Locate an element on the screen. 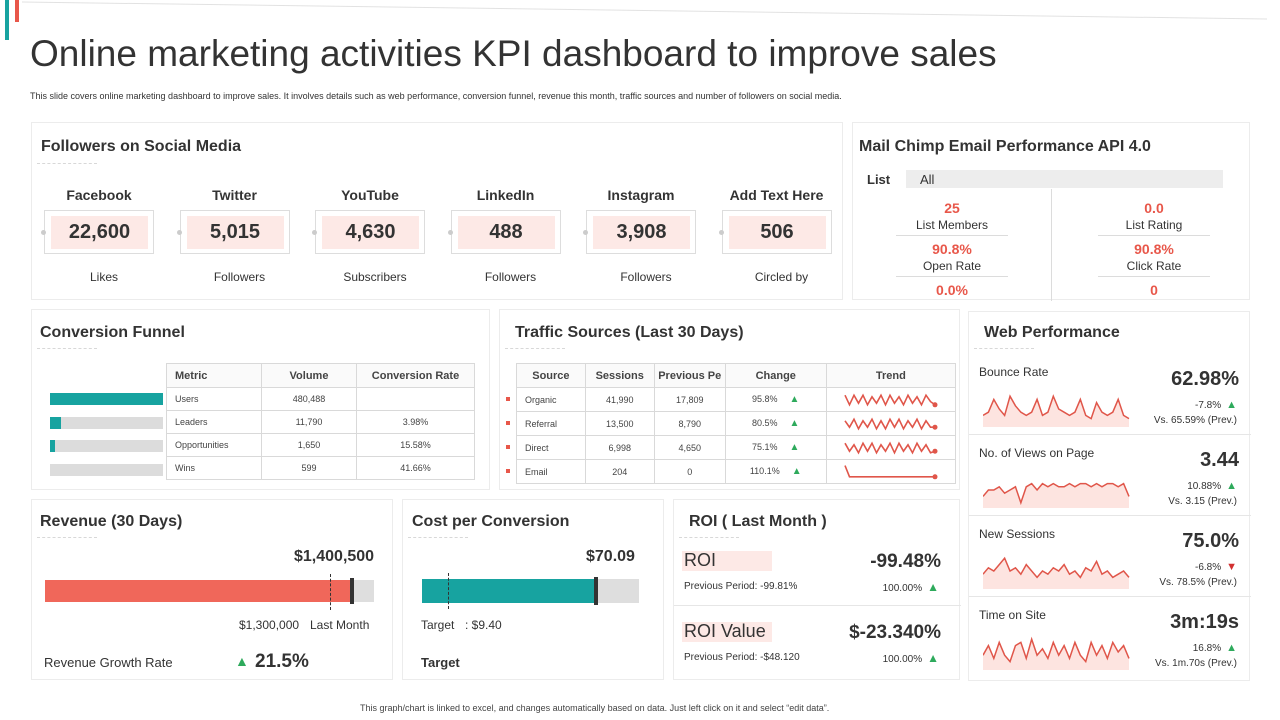 The width and height of the screenshot is (1280, 720). cost-bar-end-marker is located at coordinates (595, 591).